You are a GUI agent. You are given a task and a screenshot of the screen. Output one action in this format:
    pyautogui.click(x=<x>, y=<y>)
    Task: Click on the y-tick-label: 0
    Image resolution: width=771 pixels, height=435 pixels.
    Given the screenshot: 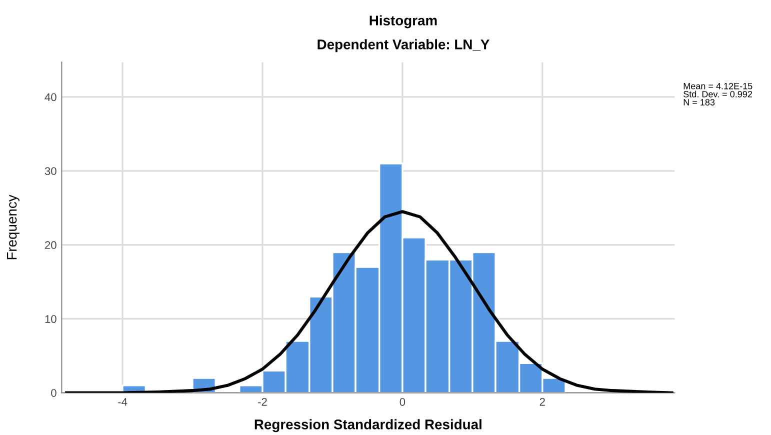 What is the action you would take?
    pyautogui.click(x=53, y=393)
    